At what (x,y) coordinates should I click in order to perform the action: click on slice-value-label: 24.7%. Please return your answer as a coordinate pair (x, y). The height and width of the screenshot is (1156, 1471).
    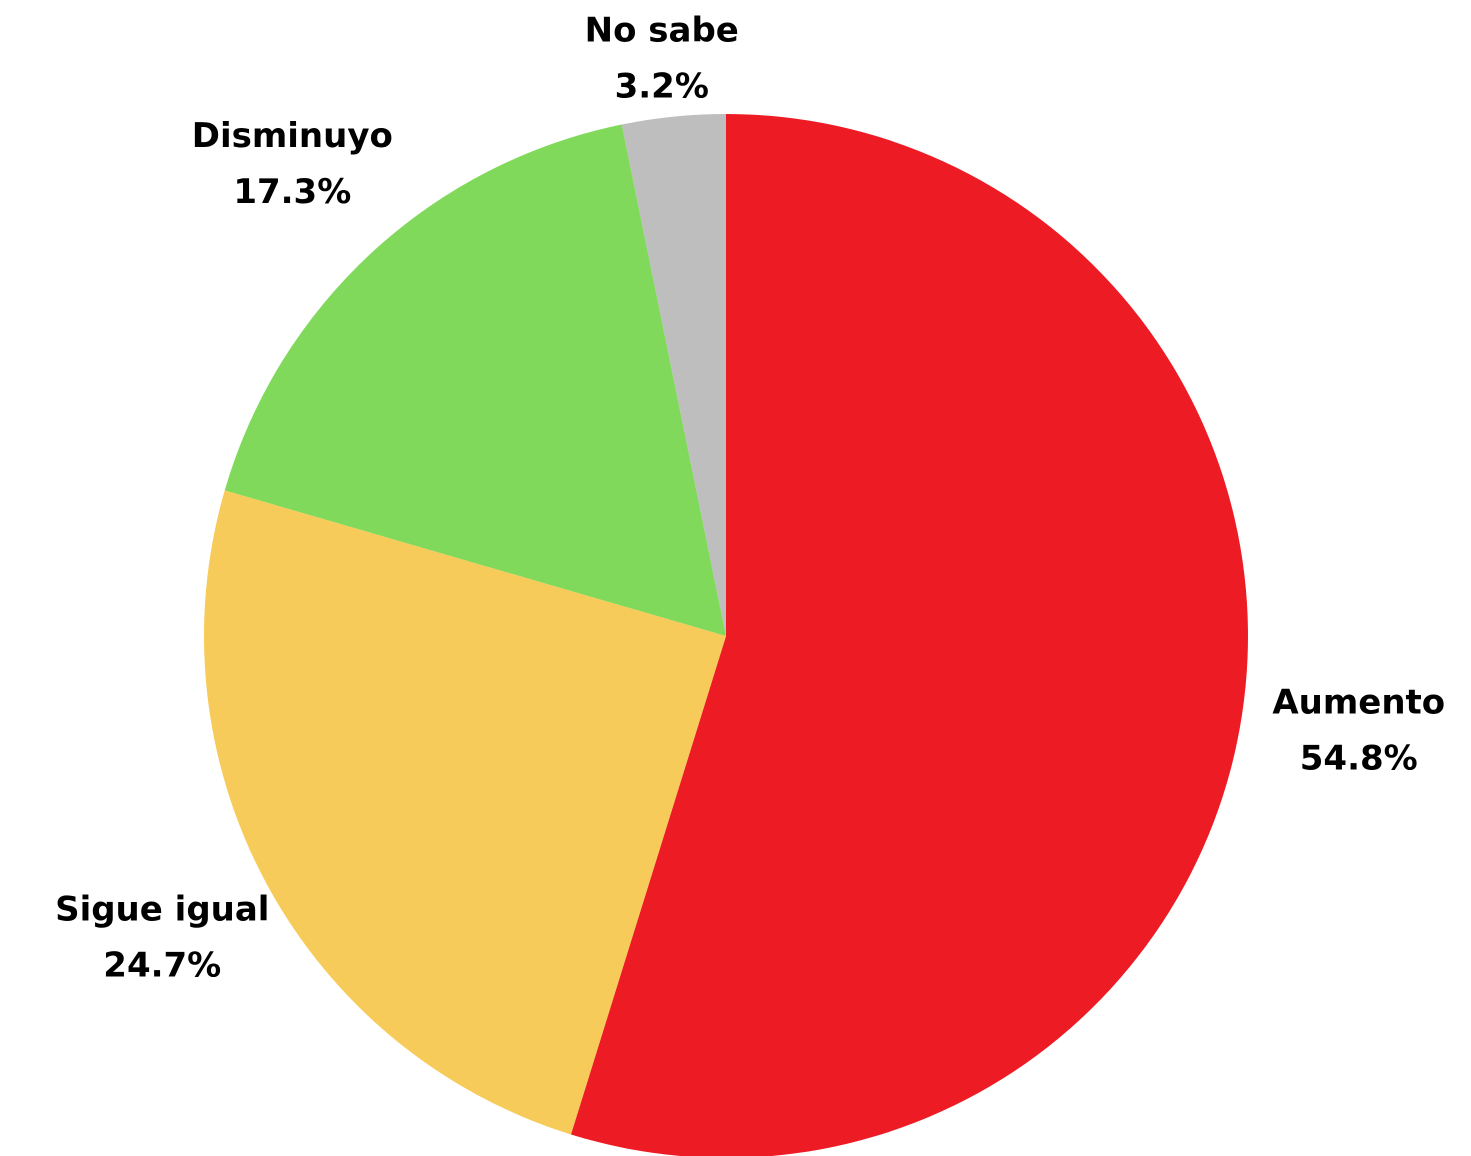
    Looking at the image, I should click on (162, 966).